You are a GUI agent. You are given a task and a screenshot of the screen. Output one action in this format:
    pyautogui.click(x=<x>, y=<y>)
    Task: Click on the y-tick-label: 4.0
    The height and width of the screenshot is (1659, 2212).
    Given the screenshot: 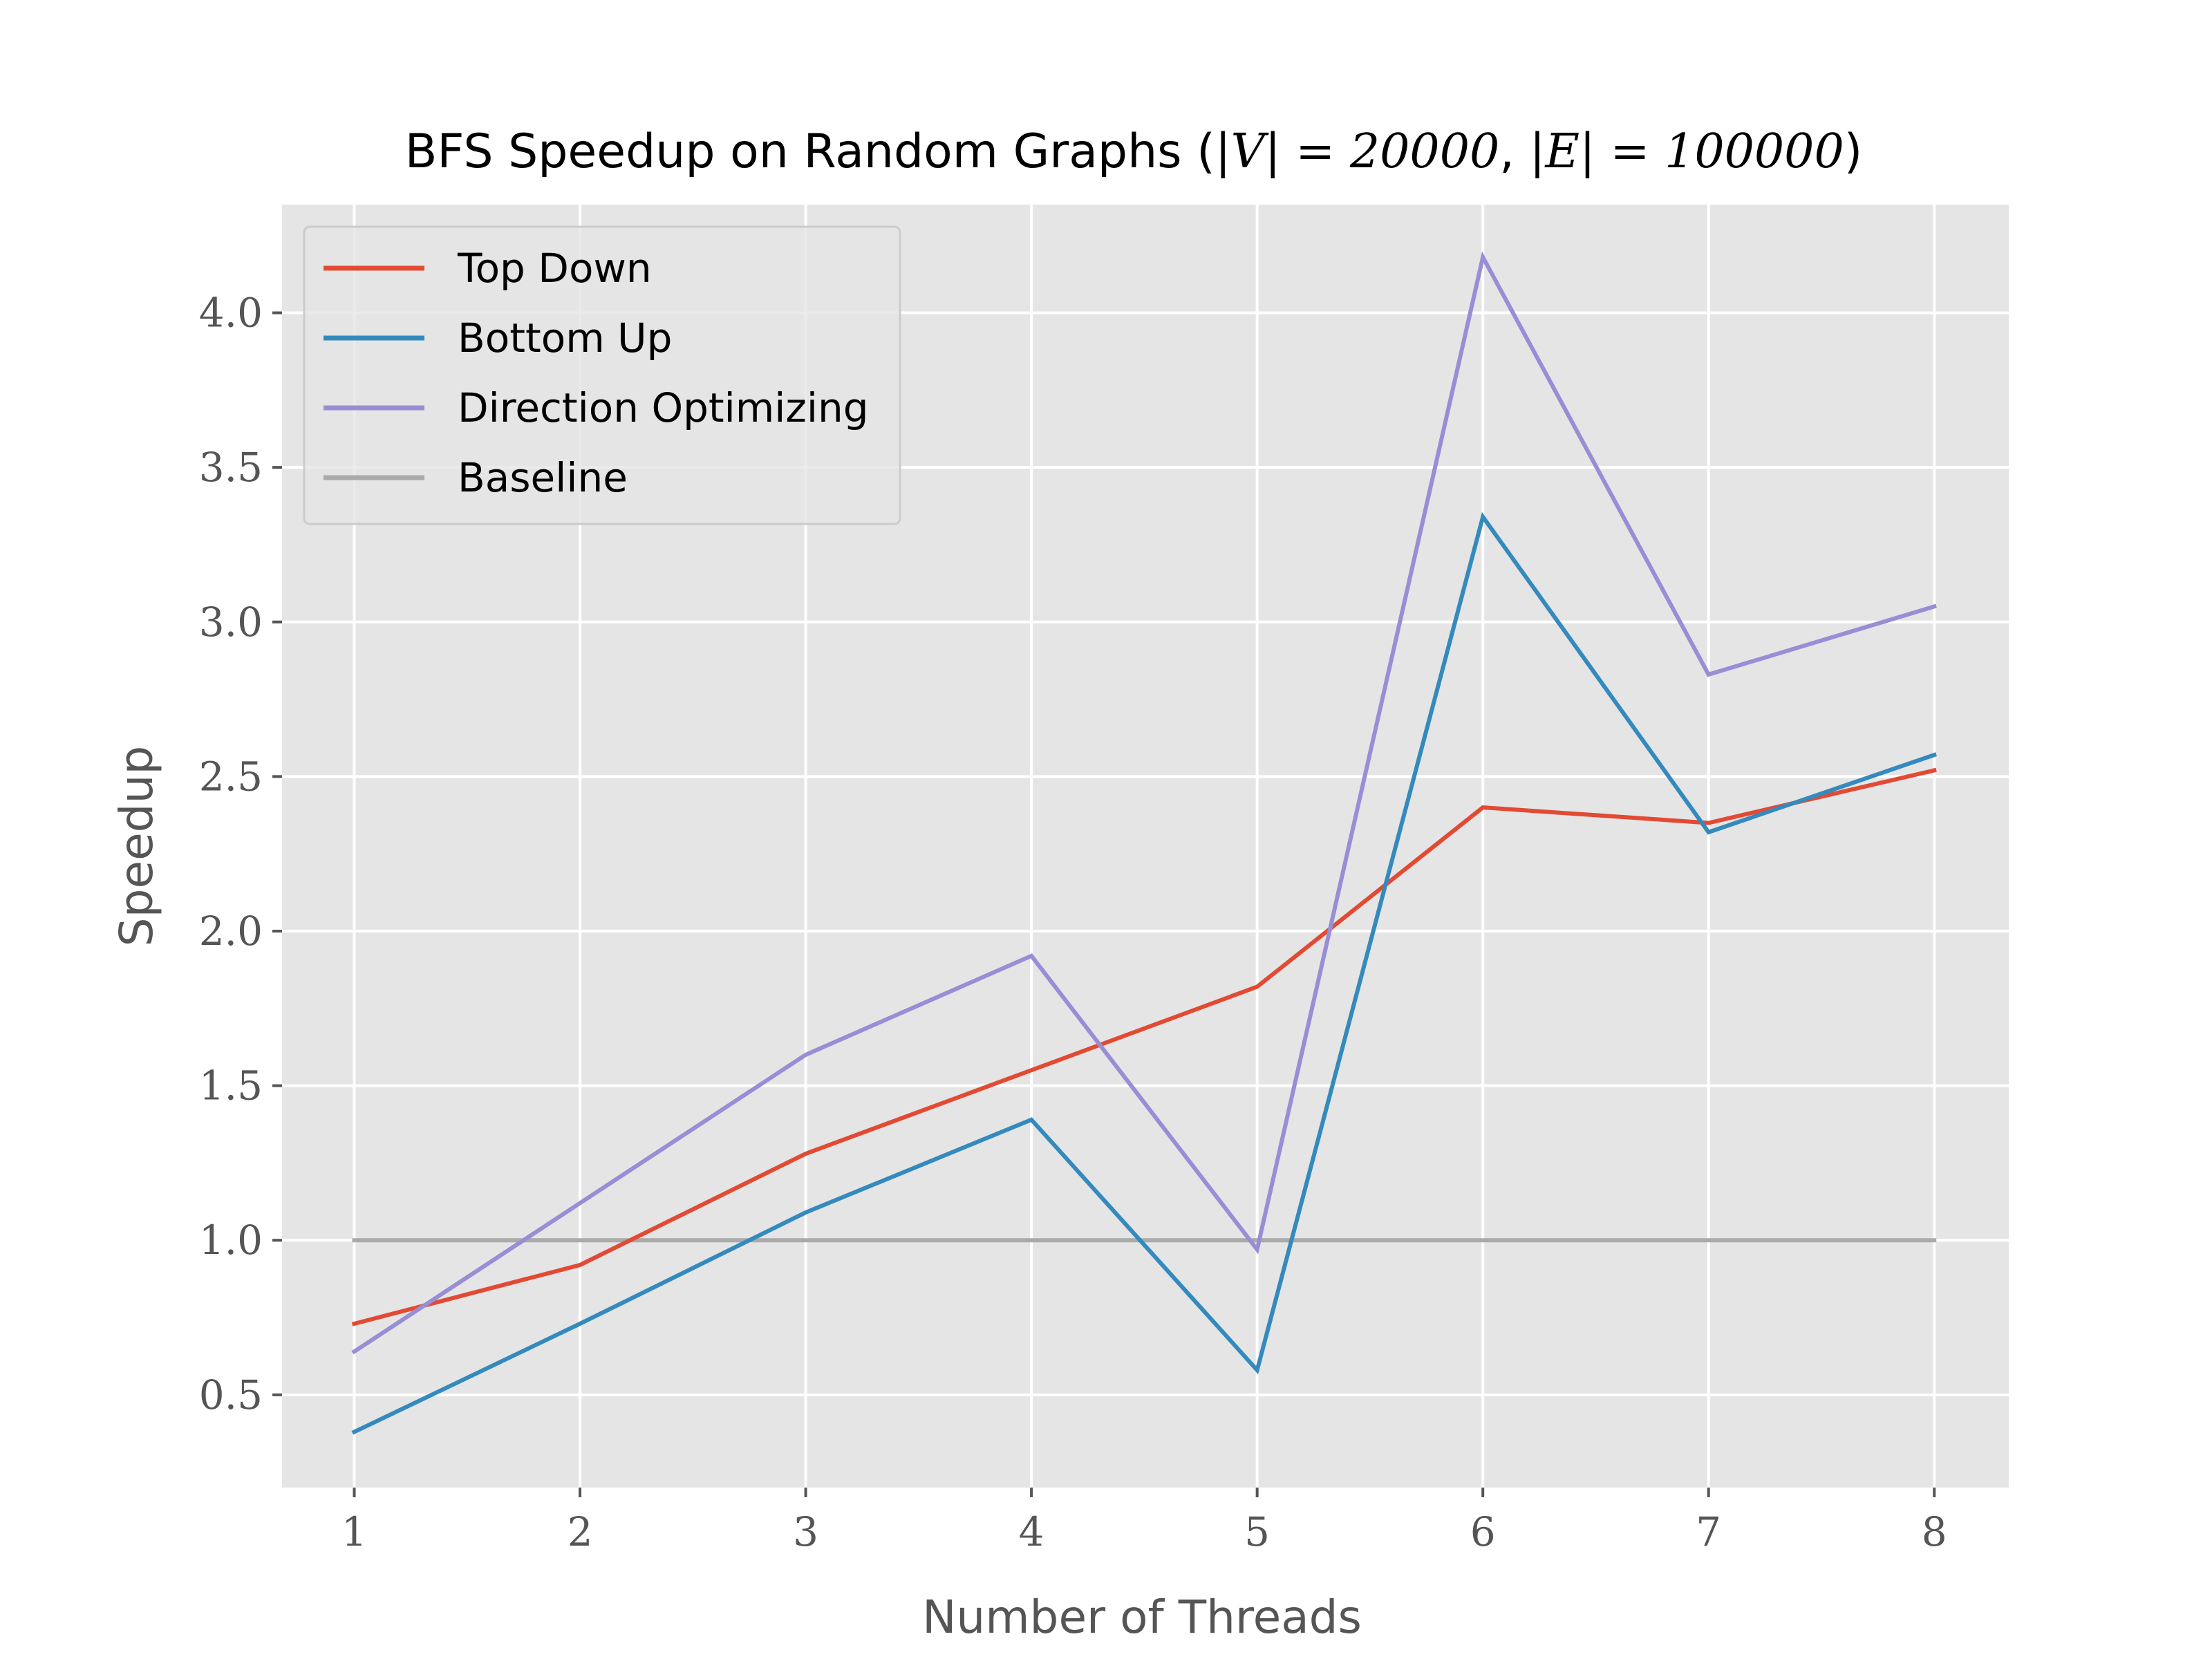 What is the action you would take?
    pyautogui.click(x=231, y=313)
    